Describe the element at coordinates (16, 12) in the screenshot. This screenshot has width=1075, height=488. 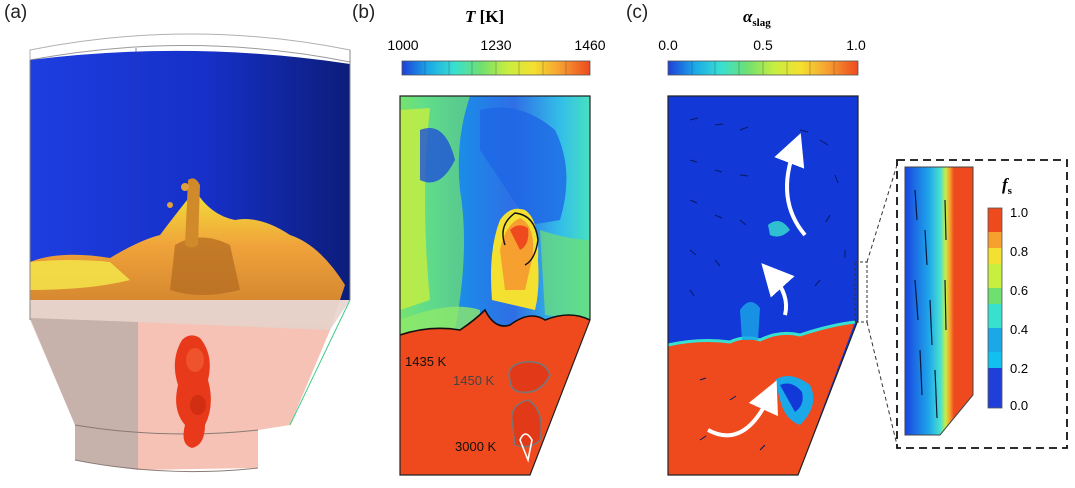
I see `panel-label-a: (a)` at that location.